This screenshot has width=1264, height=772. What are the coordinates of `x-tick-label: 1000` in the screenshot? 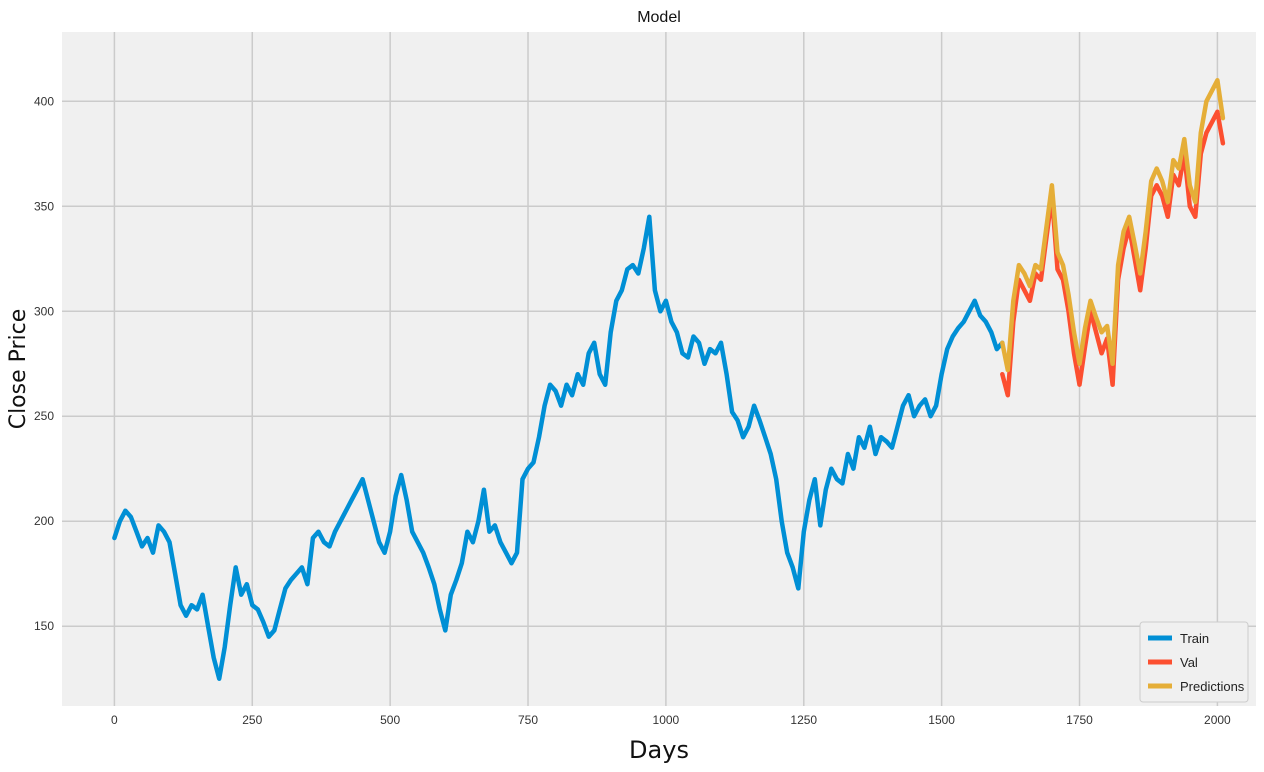 It's located at (666, 720).